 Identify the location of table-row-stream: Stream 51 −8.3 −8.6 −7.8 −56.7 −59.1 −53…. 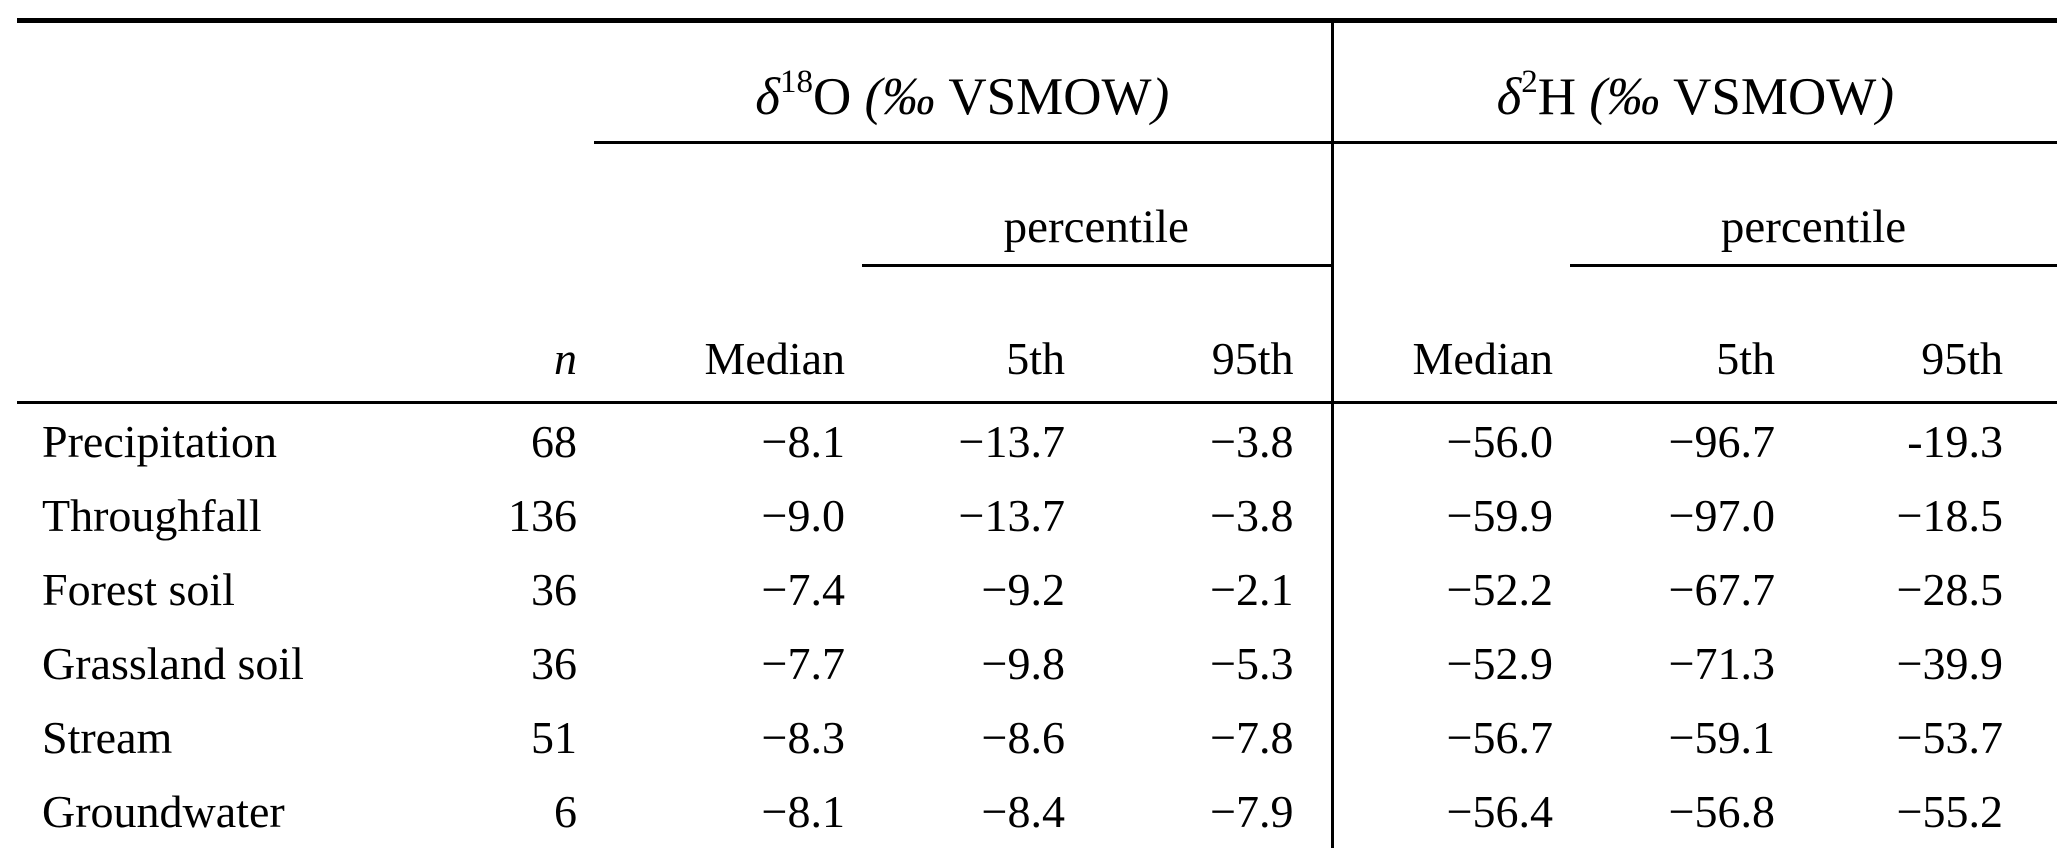
(1037, 737).